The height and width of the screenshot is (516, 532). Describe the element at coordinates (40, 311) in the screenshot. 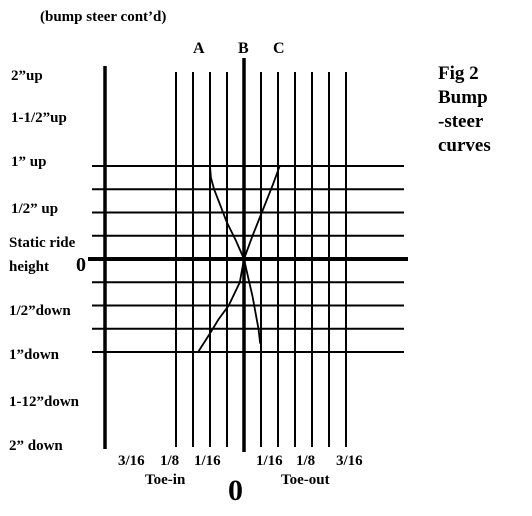

I see `y-axis-label: 1/2”down` at that location.